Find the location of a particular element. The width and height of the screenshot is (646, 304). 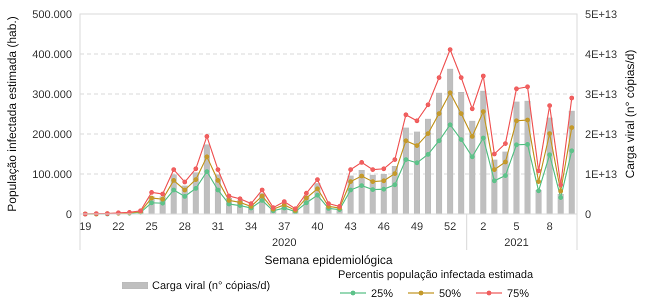

y-tick-label: 300.000 is located at coordinates (52, 94).